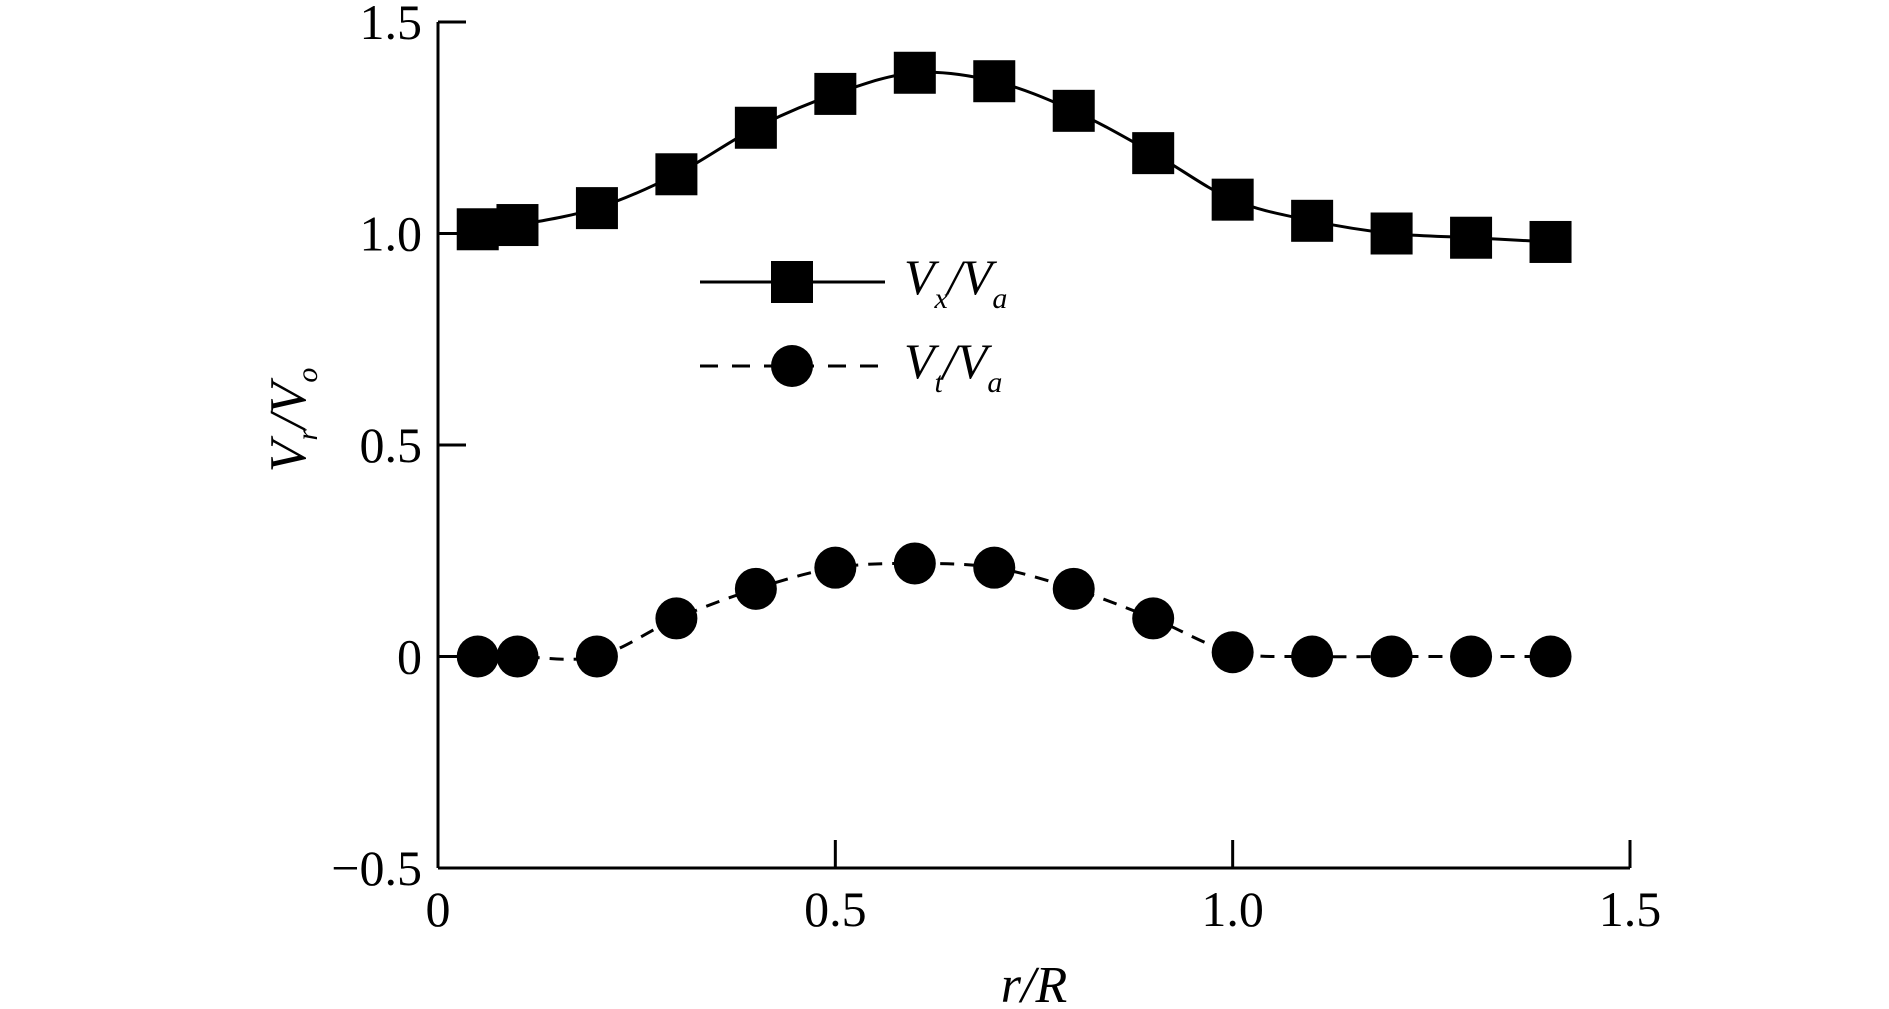  Describe the element at coordinates (853, 324) in the screenshot. I see `legend: Vx/Va Vt/Va` at that location.